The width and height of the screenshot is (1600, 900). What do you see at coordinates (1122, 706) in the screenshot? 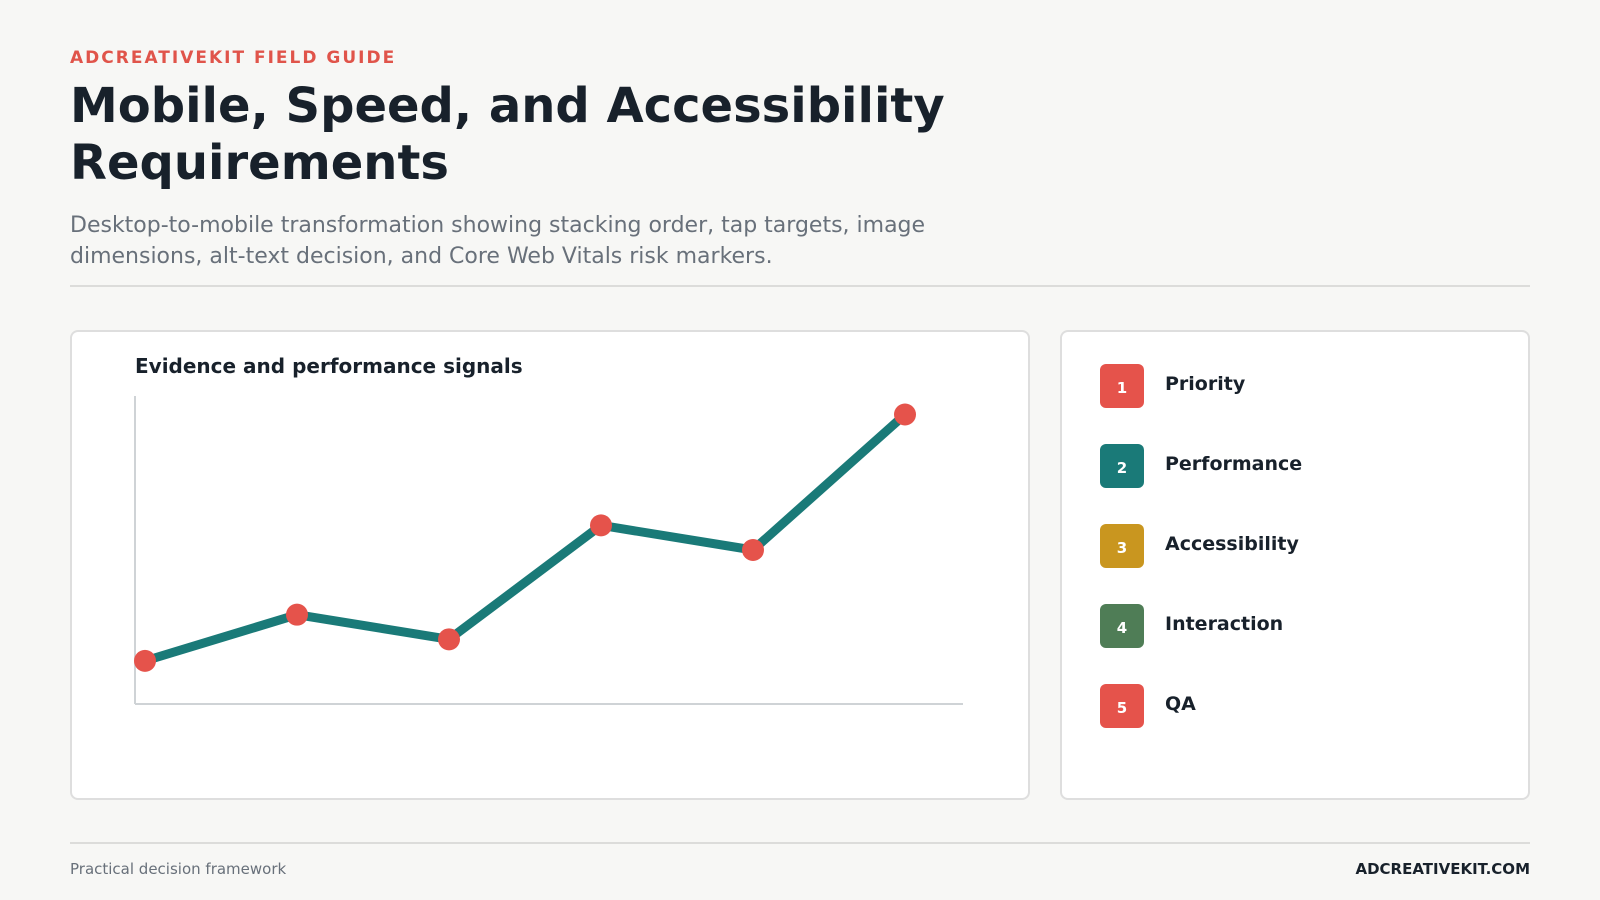
I see `legend-number-badge: 5` at bounding box center [1122, 706].